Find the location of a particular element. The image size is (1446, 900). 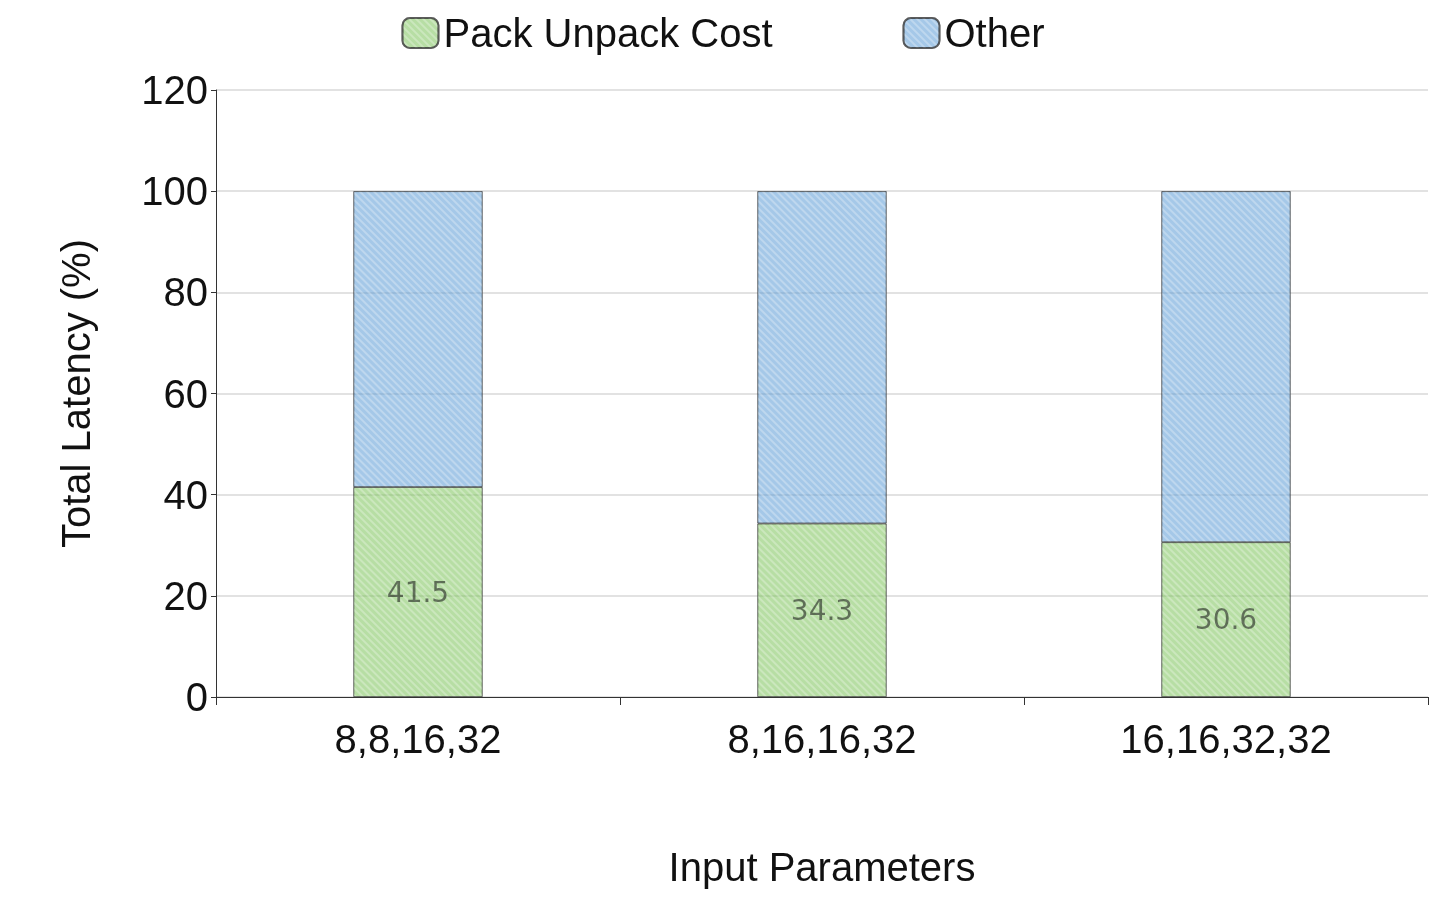

x-tick-label: 8,8,16,32 is located at coordinates (418, 739).